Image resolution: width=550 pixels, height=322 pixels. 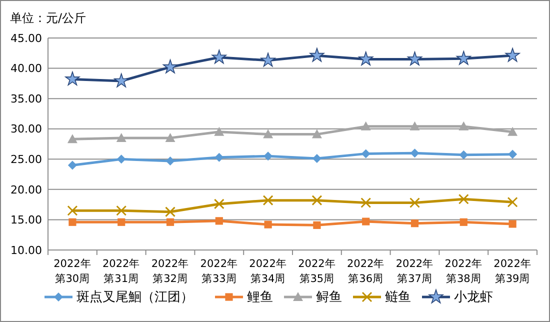 What do you see at coordinates (26, 129) in the screenshot?
I see `y-tick-label: 30.00` at bounding box center [26, 129].